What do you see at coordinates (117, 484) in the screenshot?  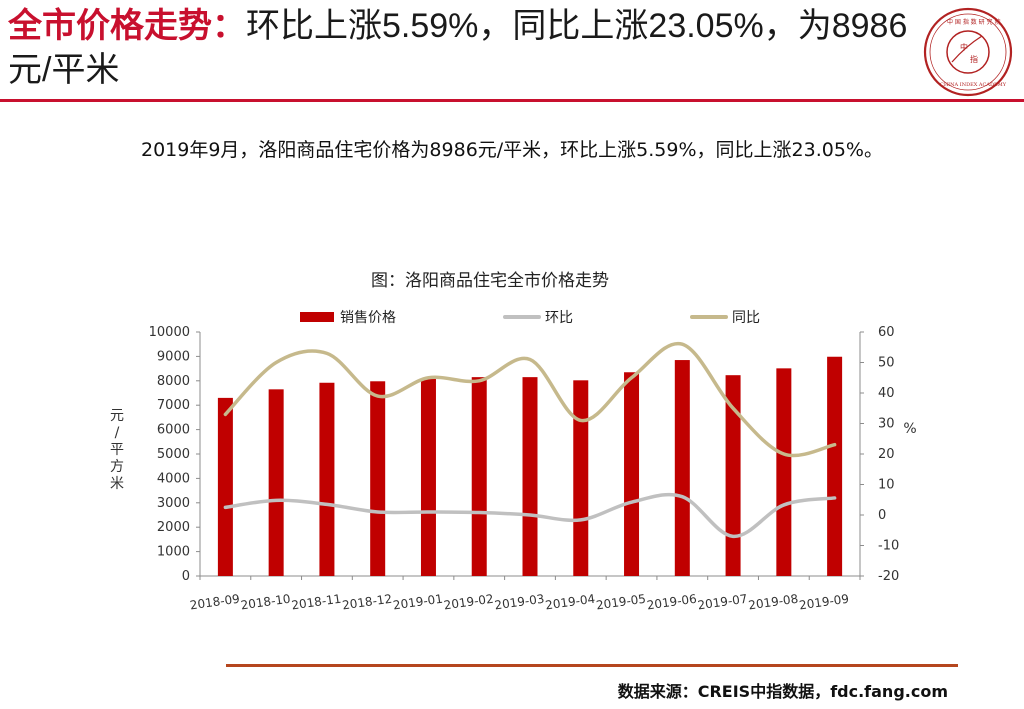 I see `y-left-axis-label-char: 米` at bounding box center [117, 484].